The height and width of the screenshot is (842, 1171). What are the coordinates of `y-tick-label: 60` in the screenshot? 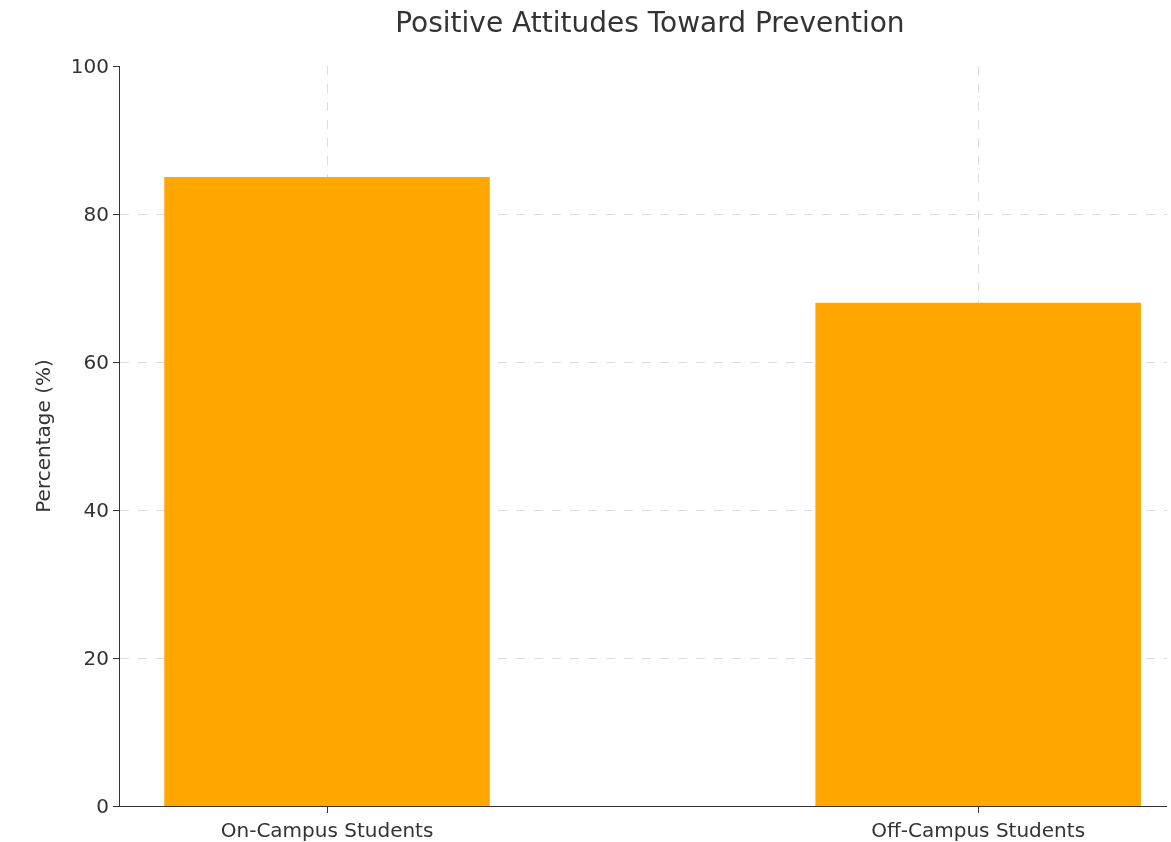 It's located at (96, 362).